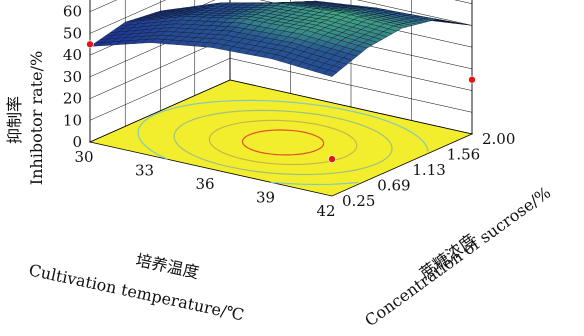  I want to click on z-tick-label: 20, so click(72, 99).